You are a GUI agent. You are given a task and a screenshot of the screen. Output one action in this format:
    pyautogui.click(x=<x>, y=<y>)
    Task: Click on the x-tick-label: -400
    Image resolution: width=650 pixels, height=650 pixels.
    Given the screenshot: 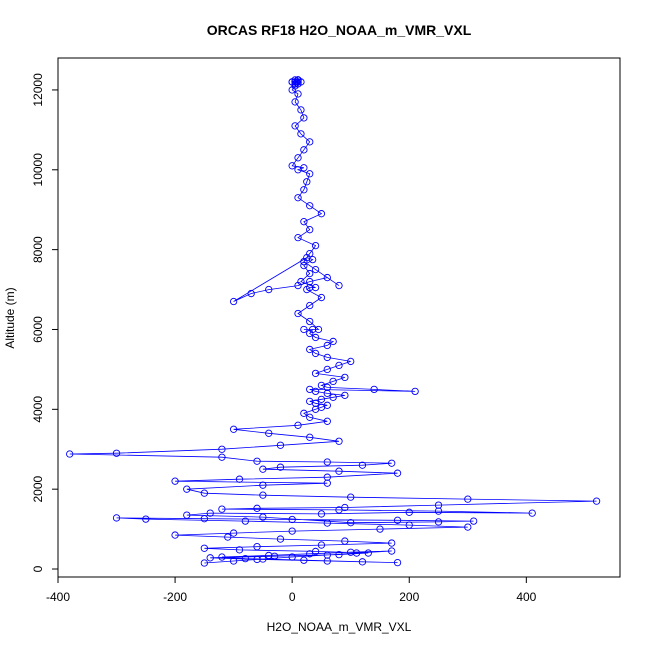 What is the action you would take?
    pyautogui.click(x=58, y=597)
    